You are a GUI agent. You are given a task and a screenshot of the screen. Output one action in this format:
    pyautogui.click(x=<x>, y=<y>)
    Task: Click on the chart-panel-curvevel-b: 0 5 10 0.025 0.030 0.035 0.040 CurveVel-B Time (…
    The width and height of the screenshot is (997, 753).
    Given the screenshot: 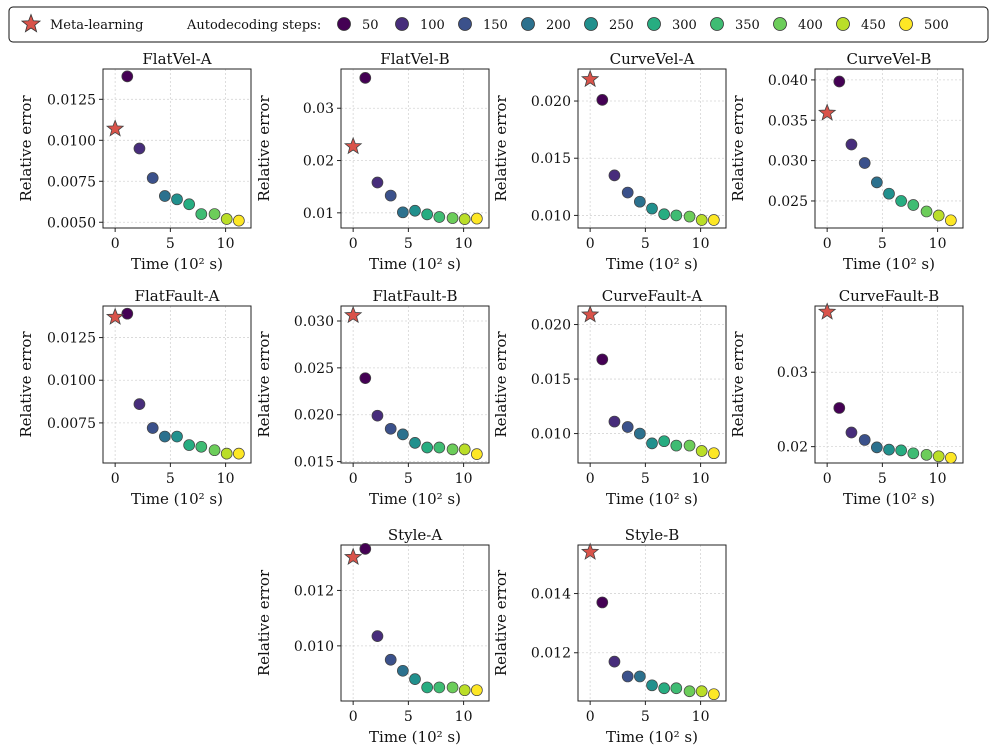 What is the action you would take?
    pyautogui.click(x=846, y=161)
    